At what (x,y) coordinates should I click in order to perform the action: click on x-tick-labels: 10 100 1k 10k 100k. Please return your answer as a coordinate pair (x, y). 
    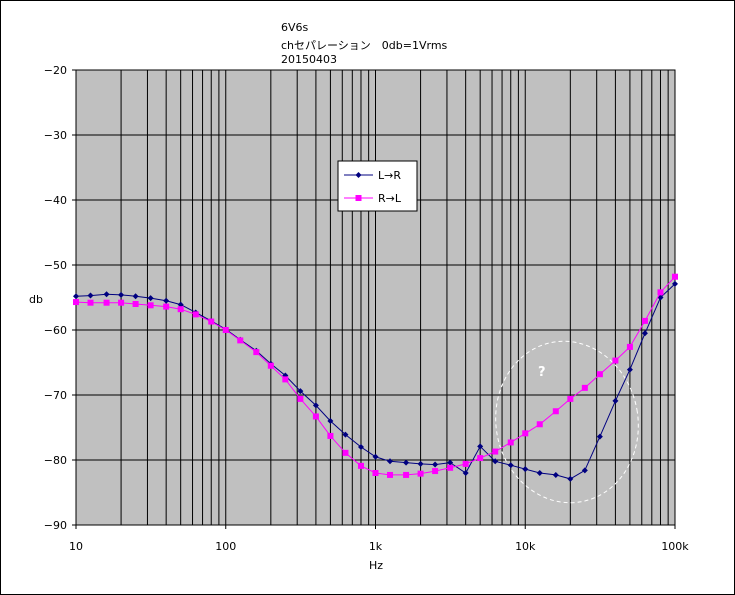
    Looking at the image, I should click on (379, 539).